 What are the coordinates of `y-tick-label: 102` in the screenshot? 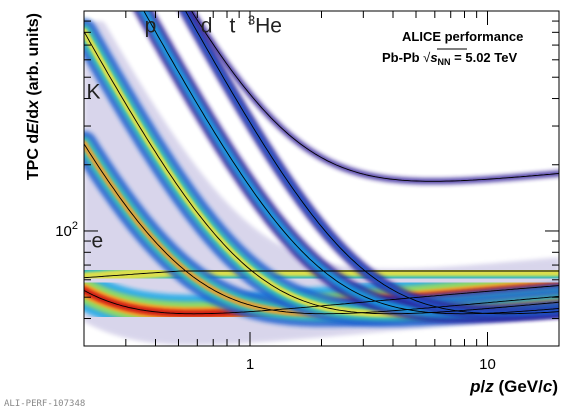 It's located at (66, 230).